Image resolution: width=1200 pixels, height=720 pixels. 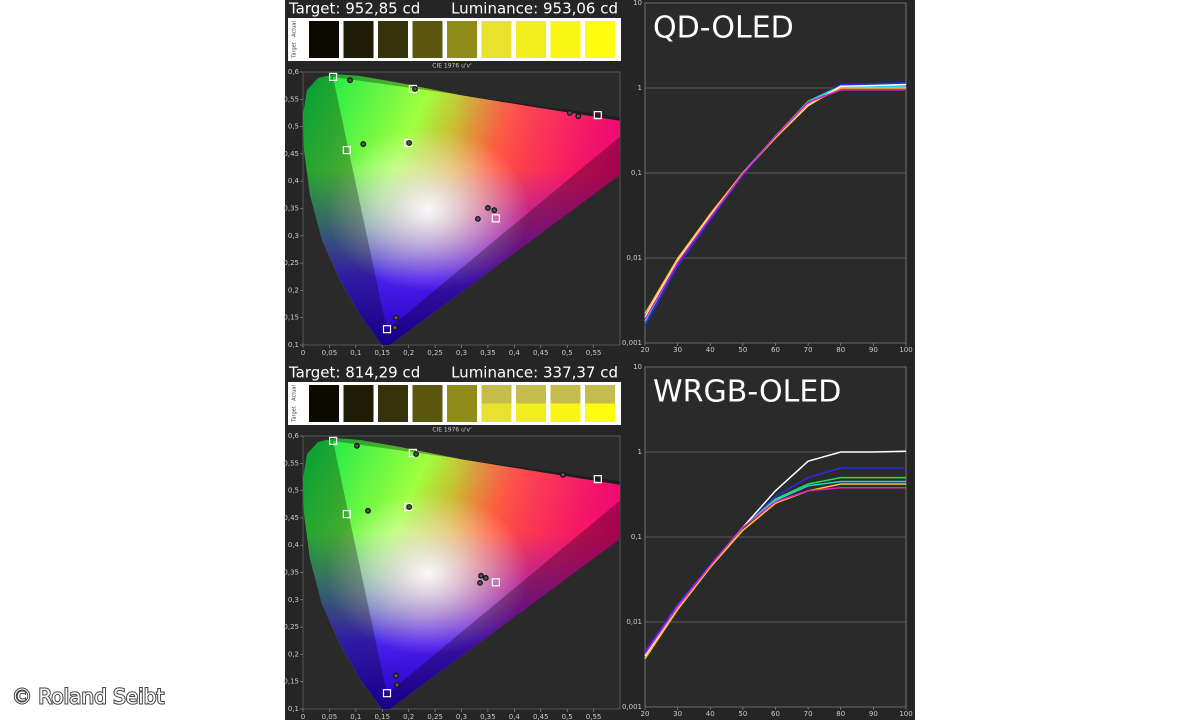 What do you see at coordinates (840, 714) in the screenshot?
I see `x-tick-label: 80` at bounding box center [840, 714].